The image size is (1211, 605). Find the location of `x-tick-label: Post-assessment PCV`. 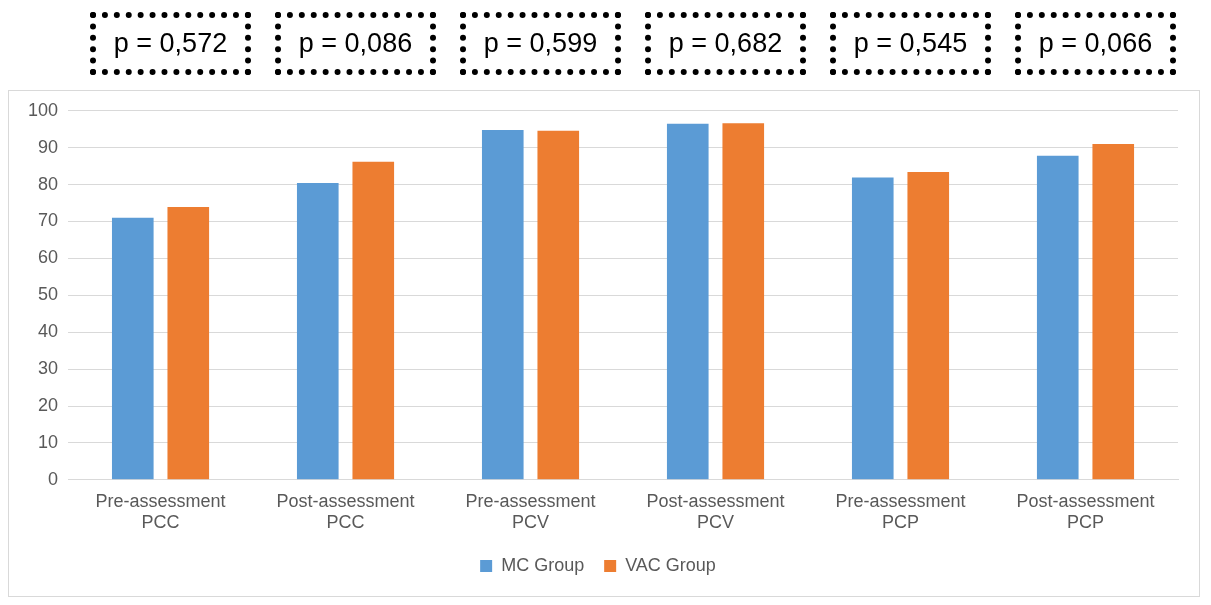

x-tick-label: Post-assessment PCV is located at coordinates (715, 511).